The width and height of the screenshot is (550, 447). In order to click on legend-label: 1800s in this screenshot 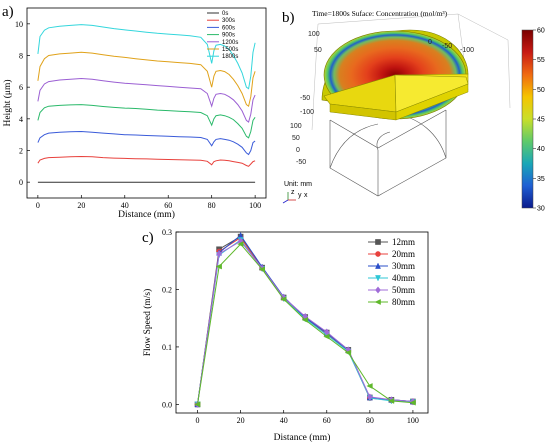, I will do `click(230, 57)`.